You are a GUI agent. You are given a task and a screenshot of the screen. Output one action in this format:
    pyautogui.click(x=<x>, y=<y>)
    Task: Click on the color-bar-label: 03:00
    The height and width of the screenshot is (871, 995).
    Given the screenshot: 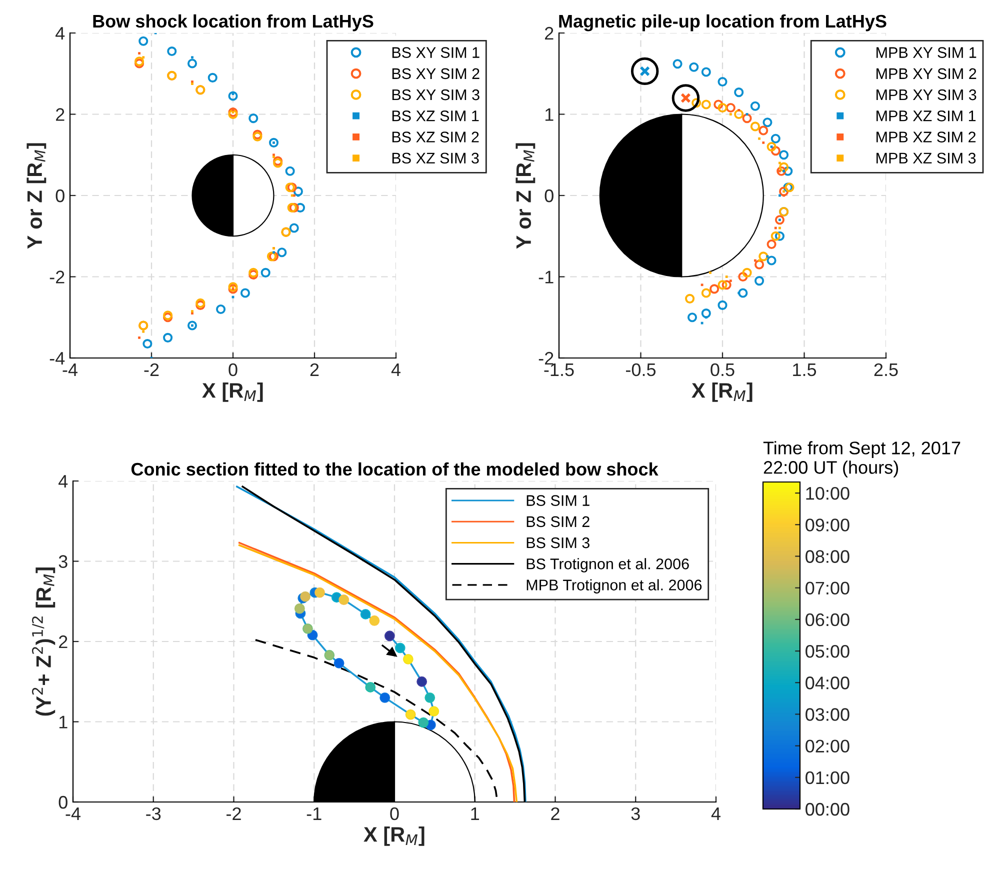 What is the action you would take?
    pyautogui.click(x=828, y=714)
    